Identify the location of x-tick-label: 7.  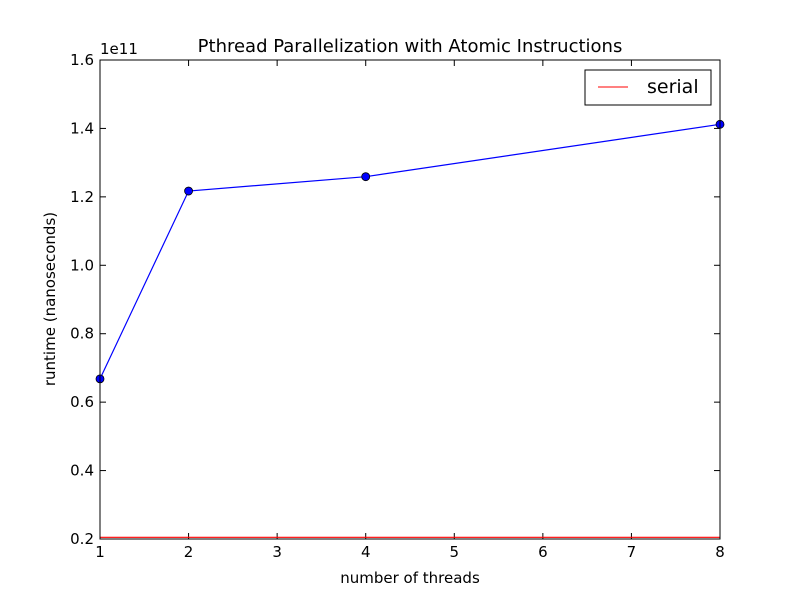
(632, 552).